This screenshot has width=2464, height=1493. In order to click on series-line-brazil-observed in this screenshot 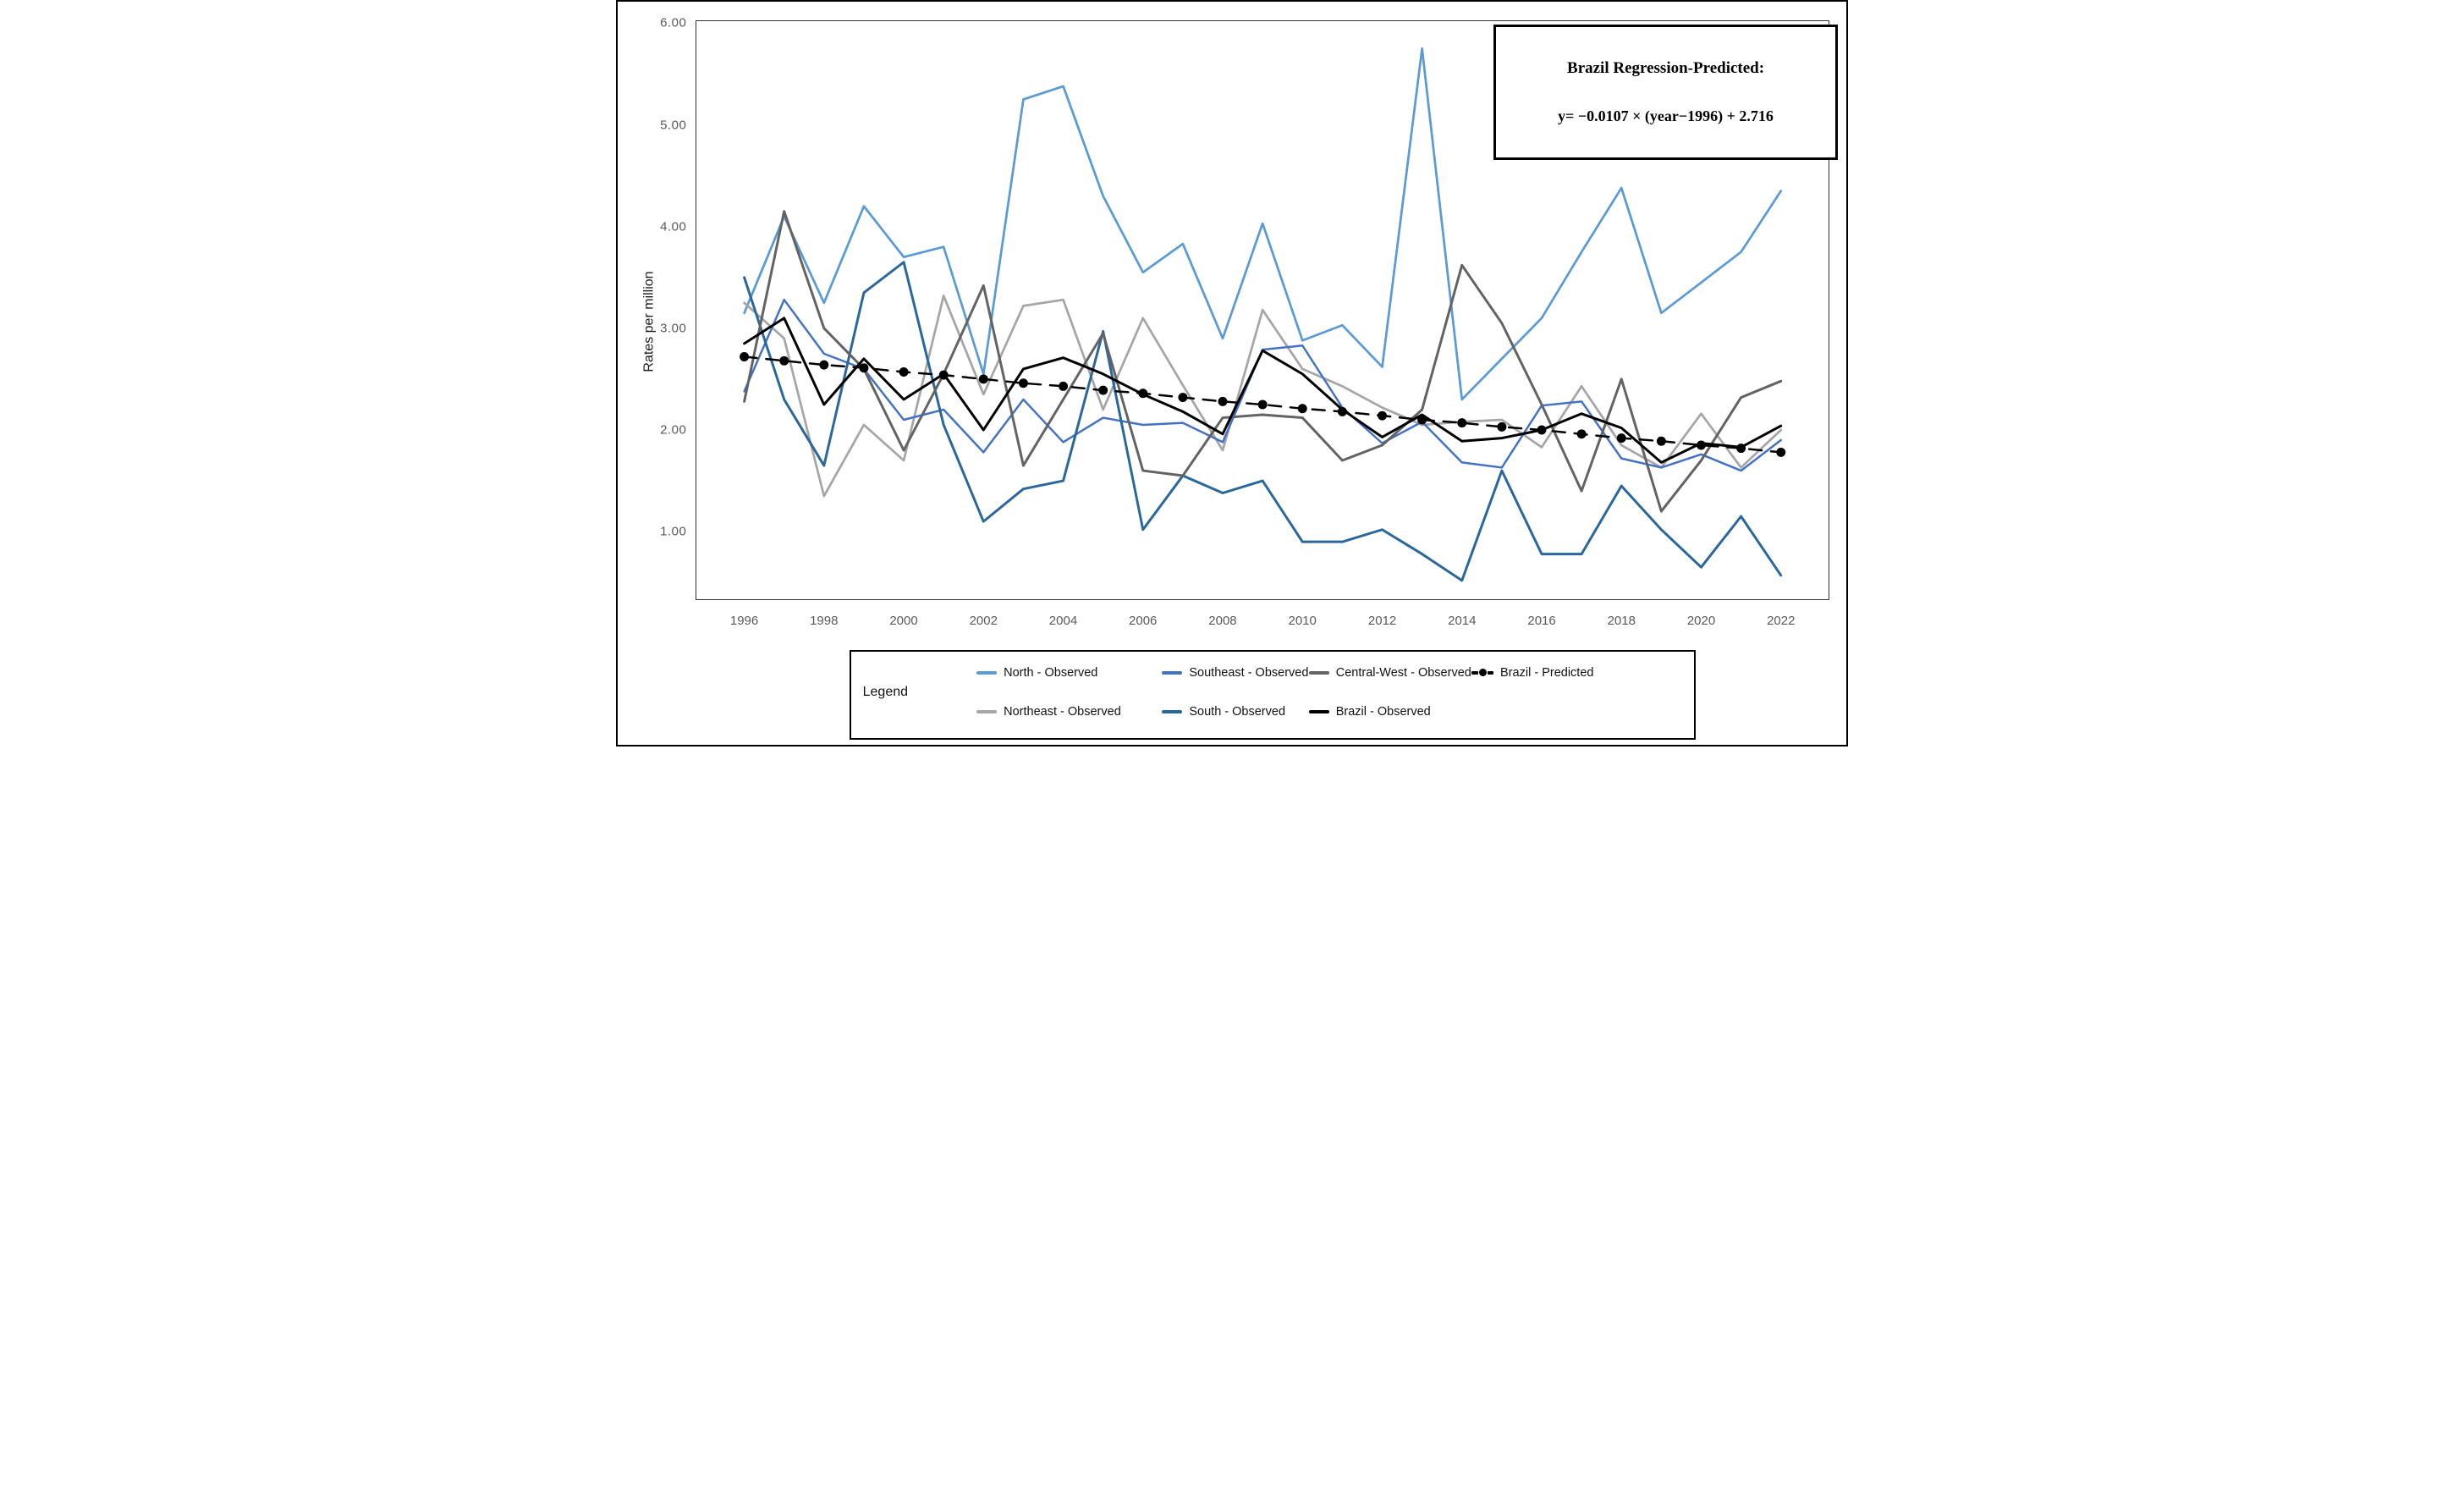, I will do `click(1263, 390)`.